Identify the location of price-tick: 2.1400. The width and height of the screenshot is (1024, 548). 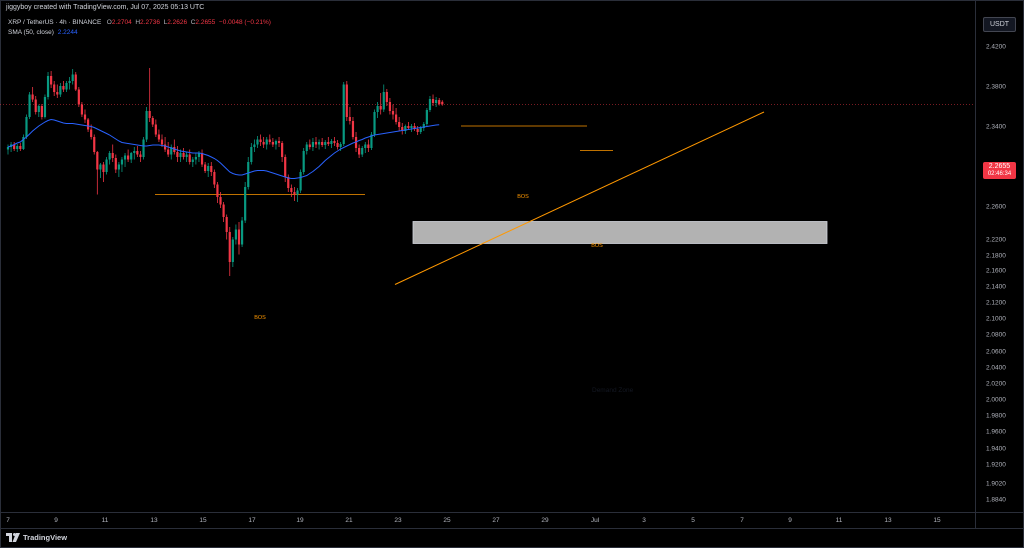
(996, 287).